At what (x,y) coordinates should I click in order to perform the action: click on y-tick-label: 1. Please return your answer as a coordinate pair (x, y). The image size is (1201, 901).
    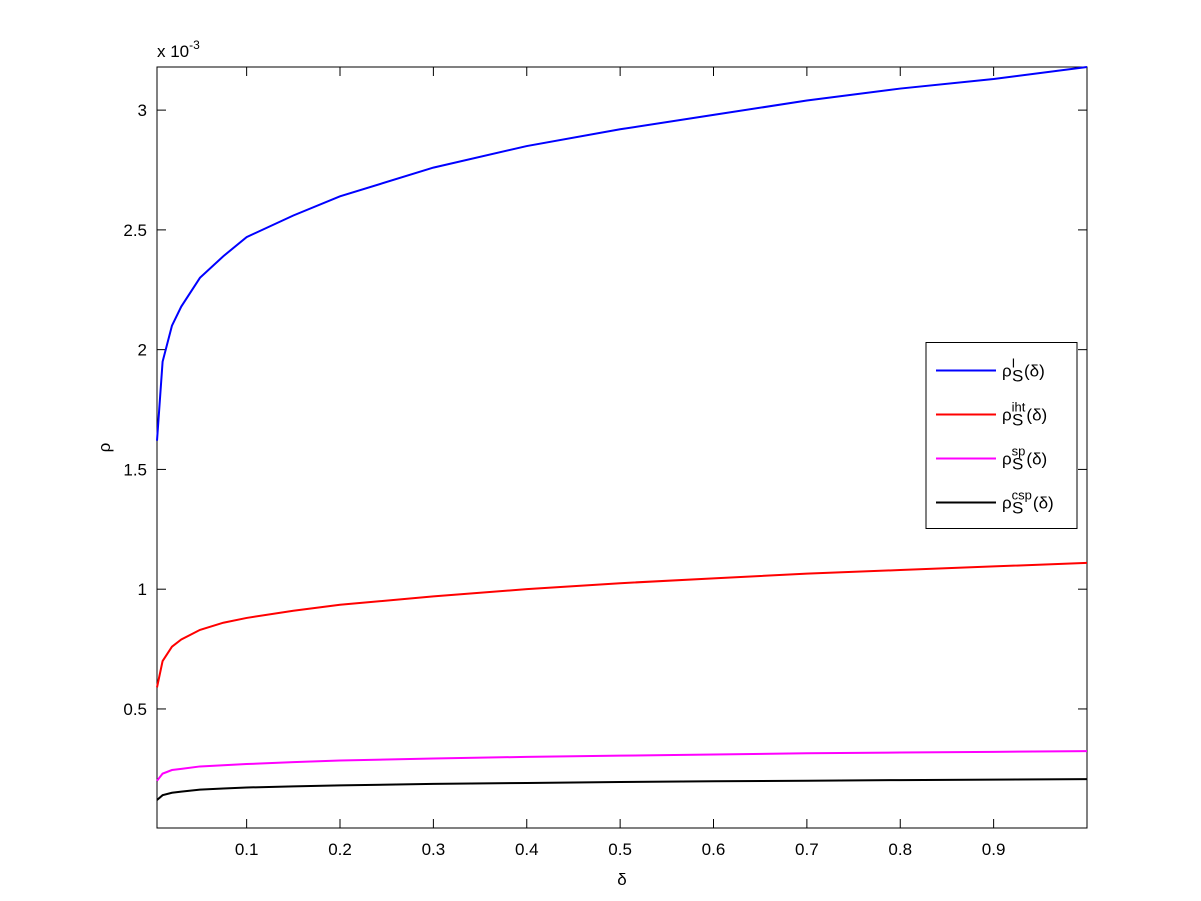
    Looking at the image, I should click on (142, 589).